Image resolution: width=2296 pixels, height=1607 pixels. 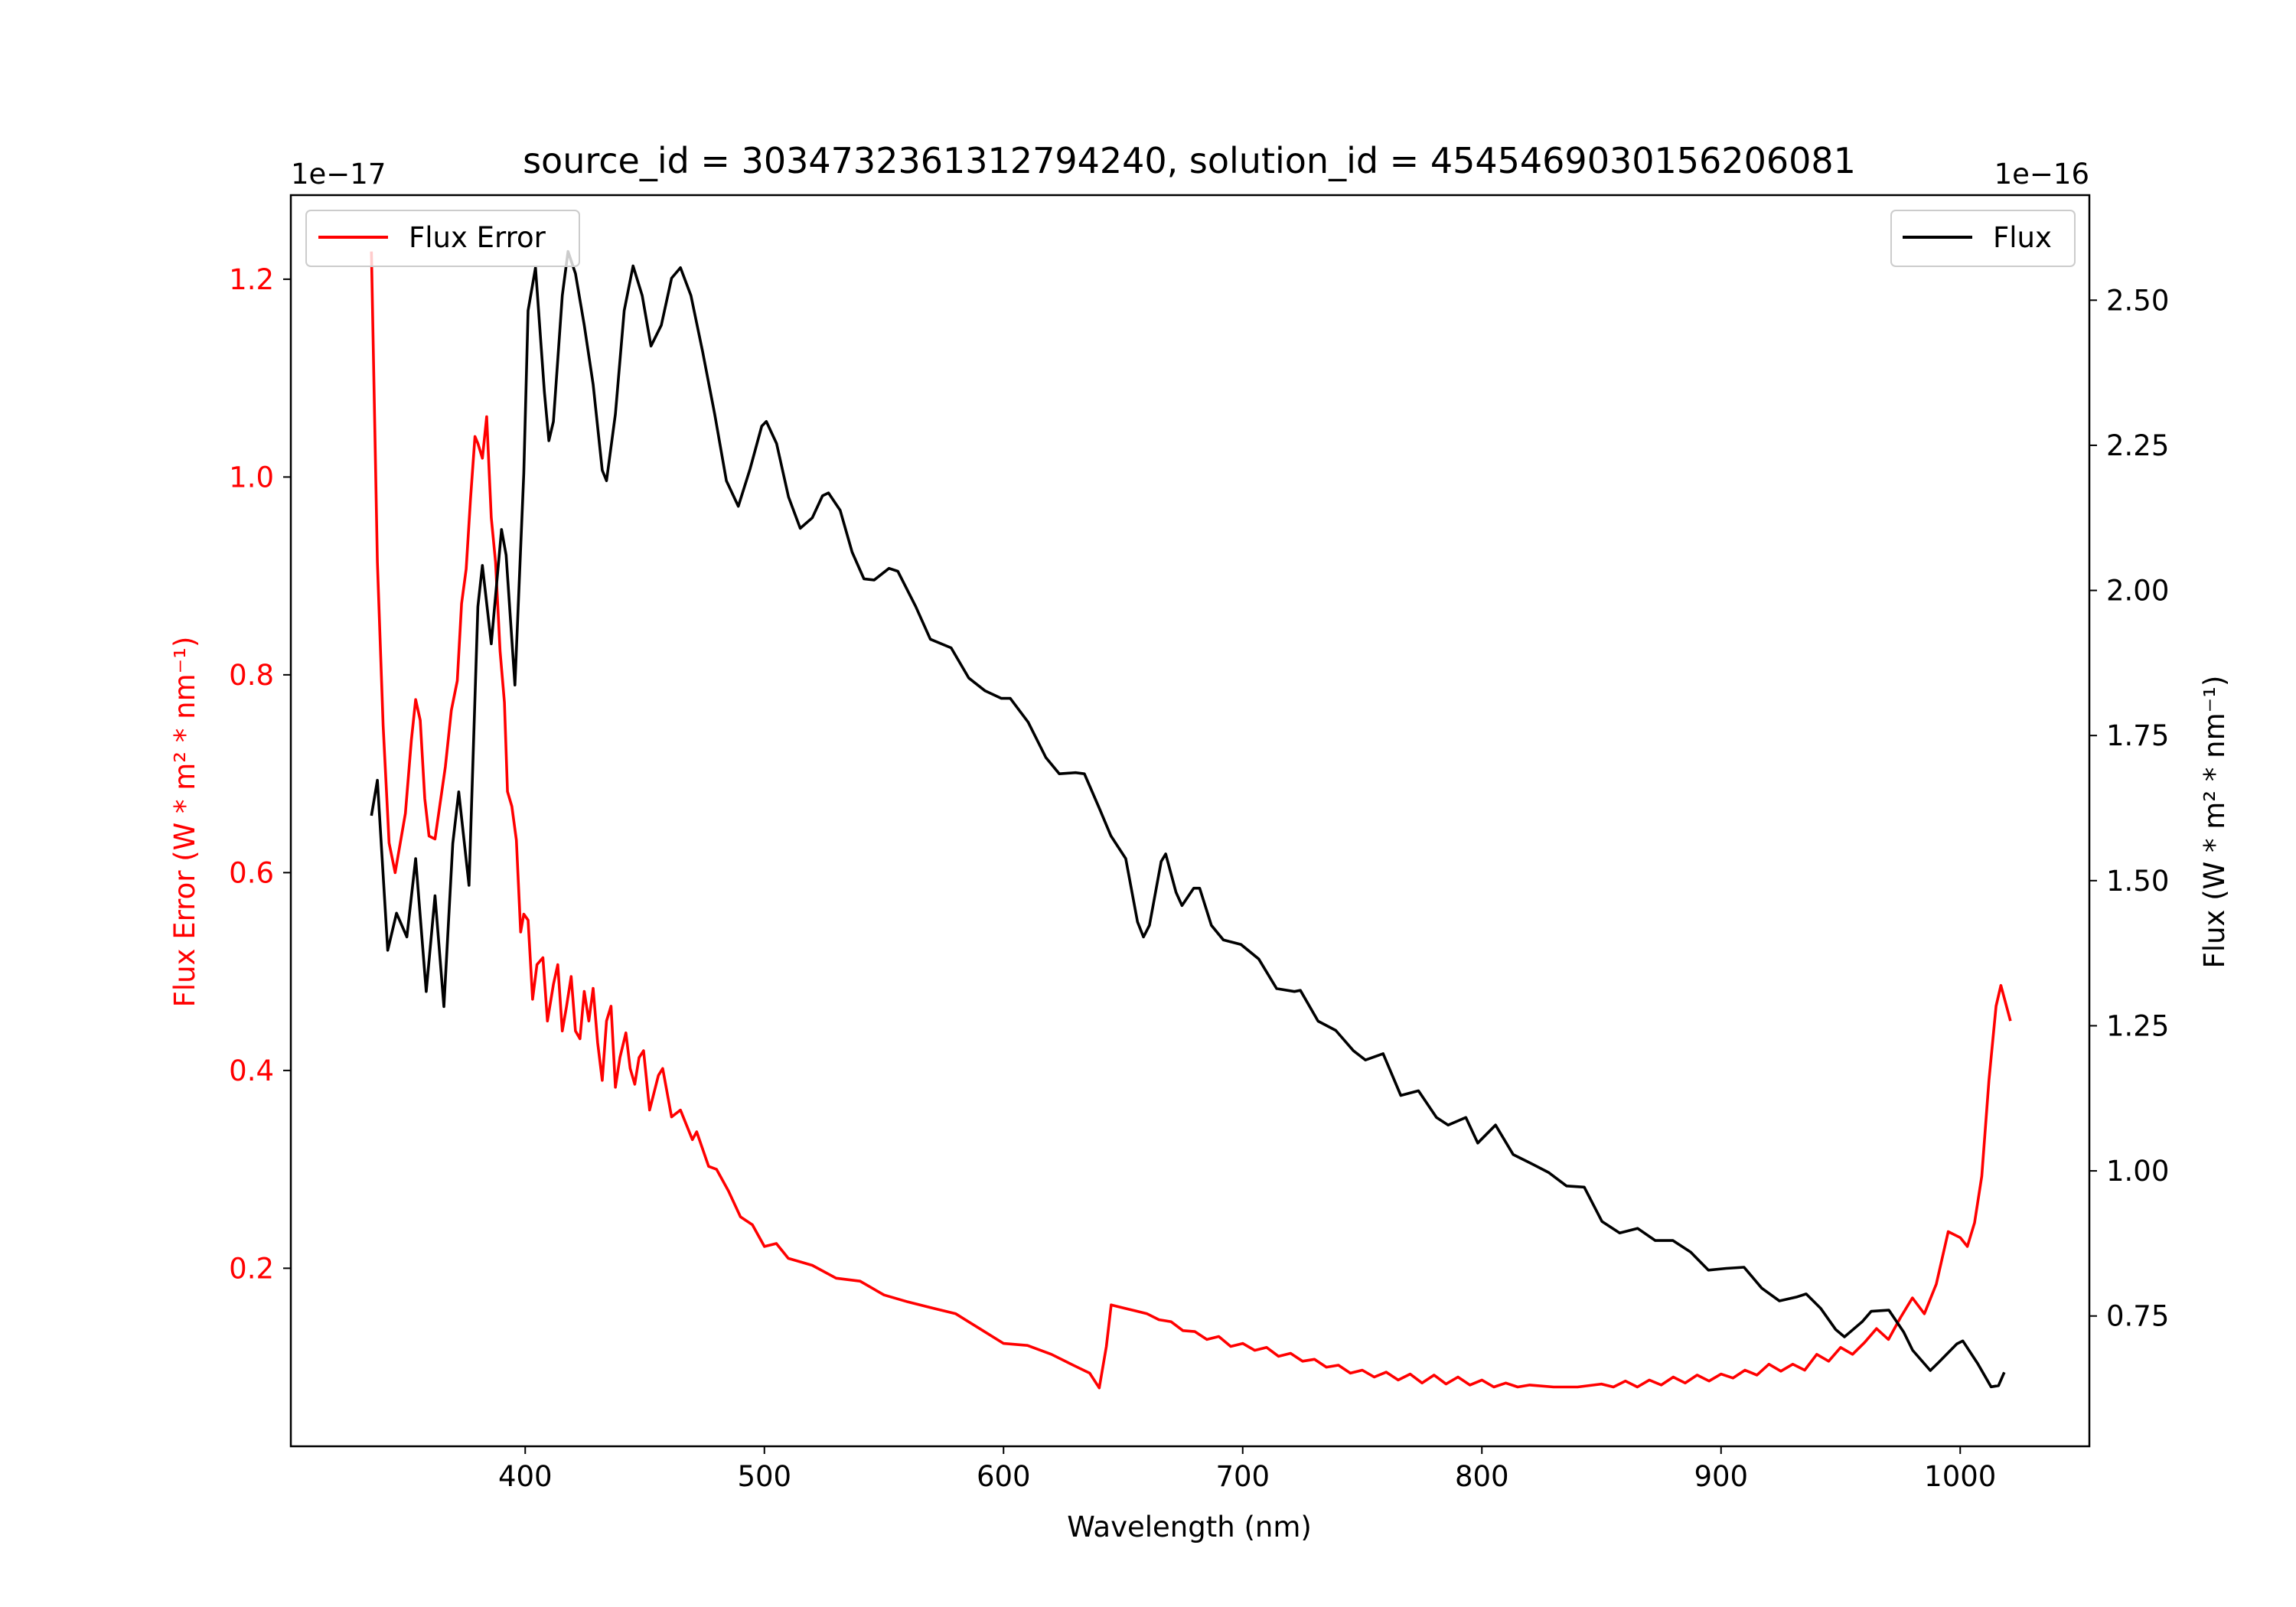 I want to click on right-y-axis-label: Flux (W * m² * nm⁻¹), so click(x=2214, y=822).